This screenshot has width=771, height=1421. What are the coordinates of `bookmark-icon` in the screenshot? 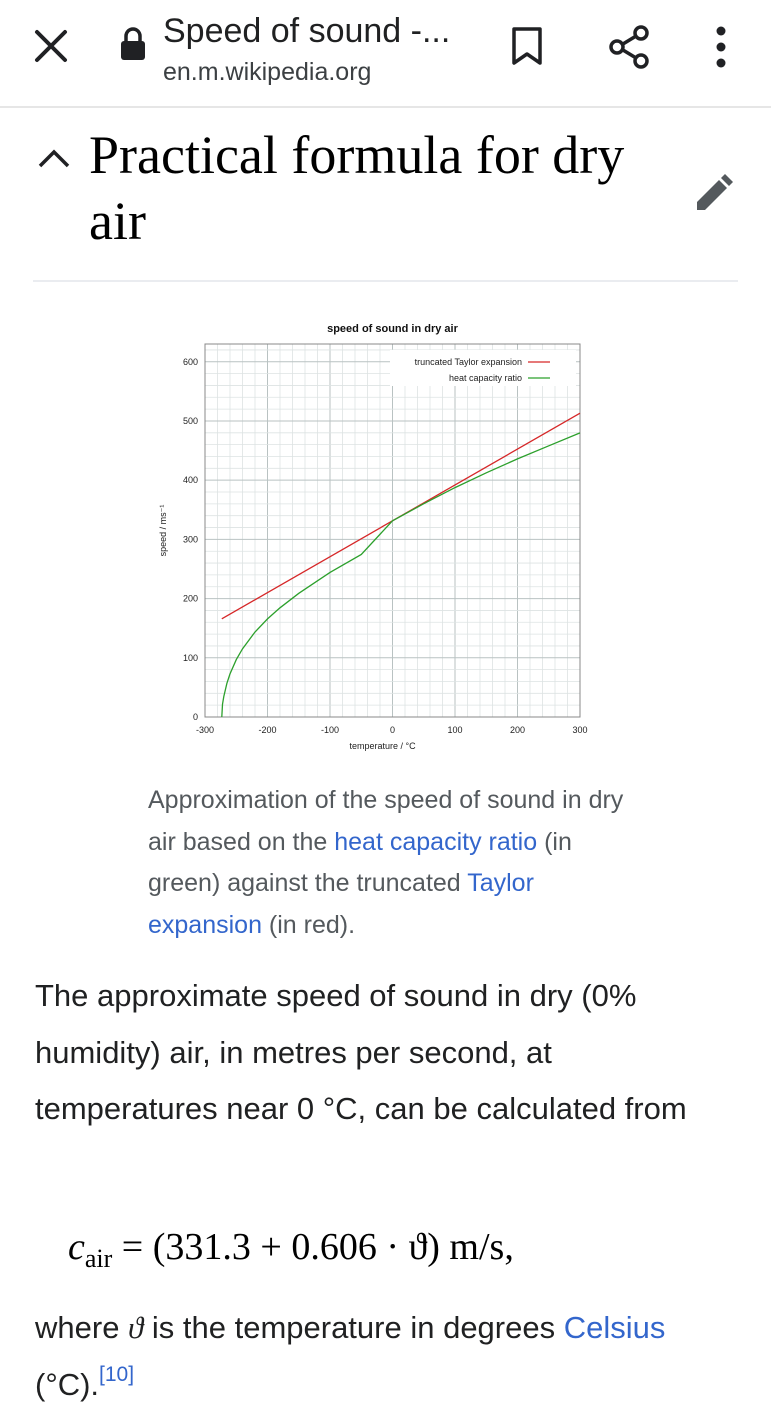 It's located at (527, 46).